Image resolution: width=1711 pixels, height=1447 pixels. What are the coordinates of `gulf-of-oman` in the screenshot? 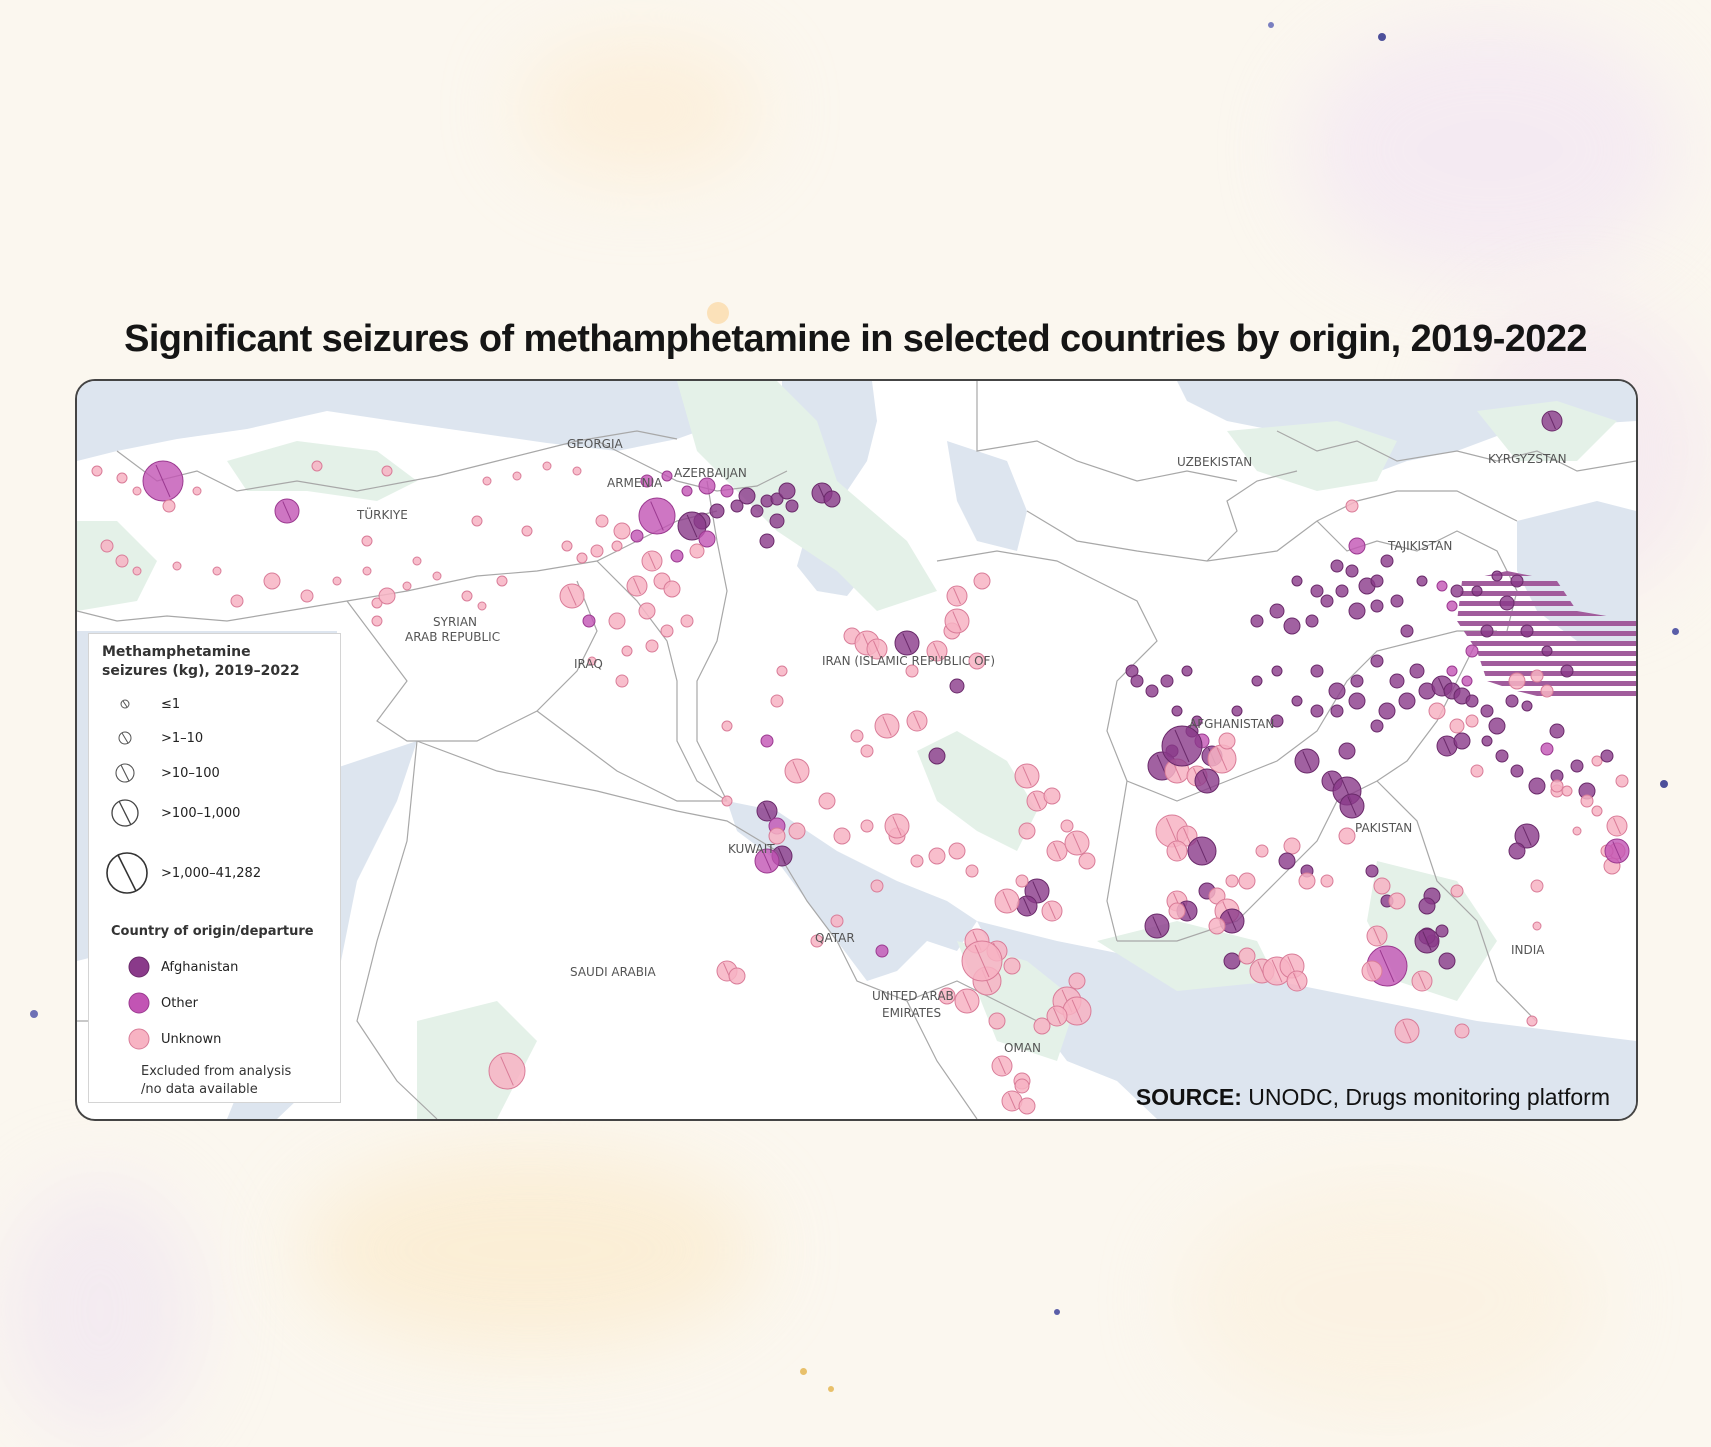 It's located at (1306, 1020).